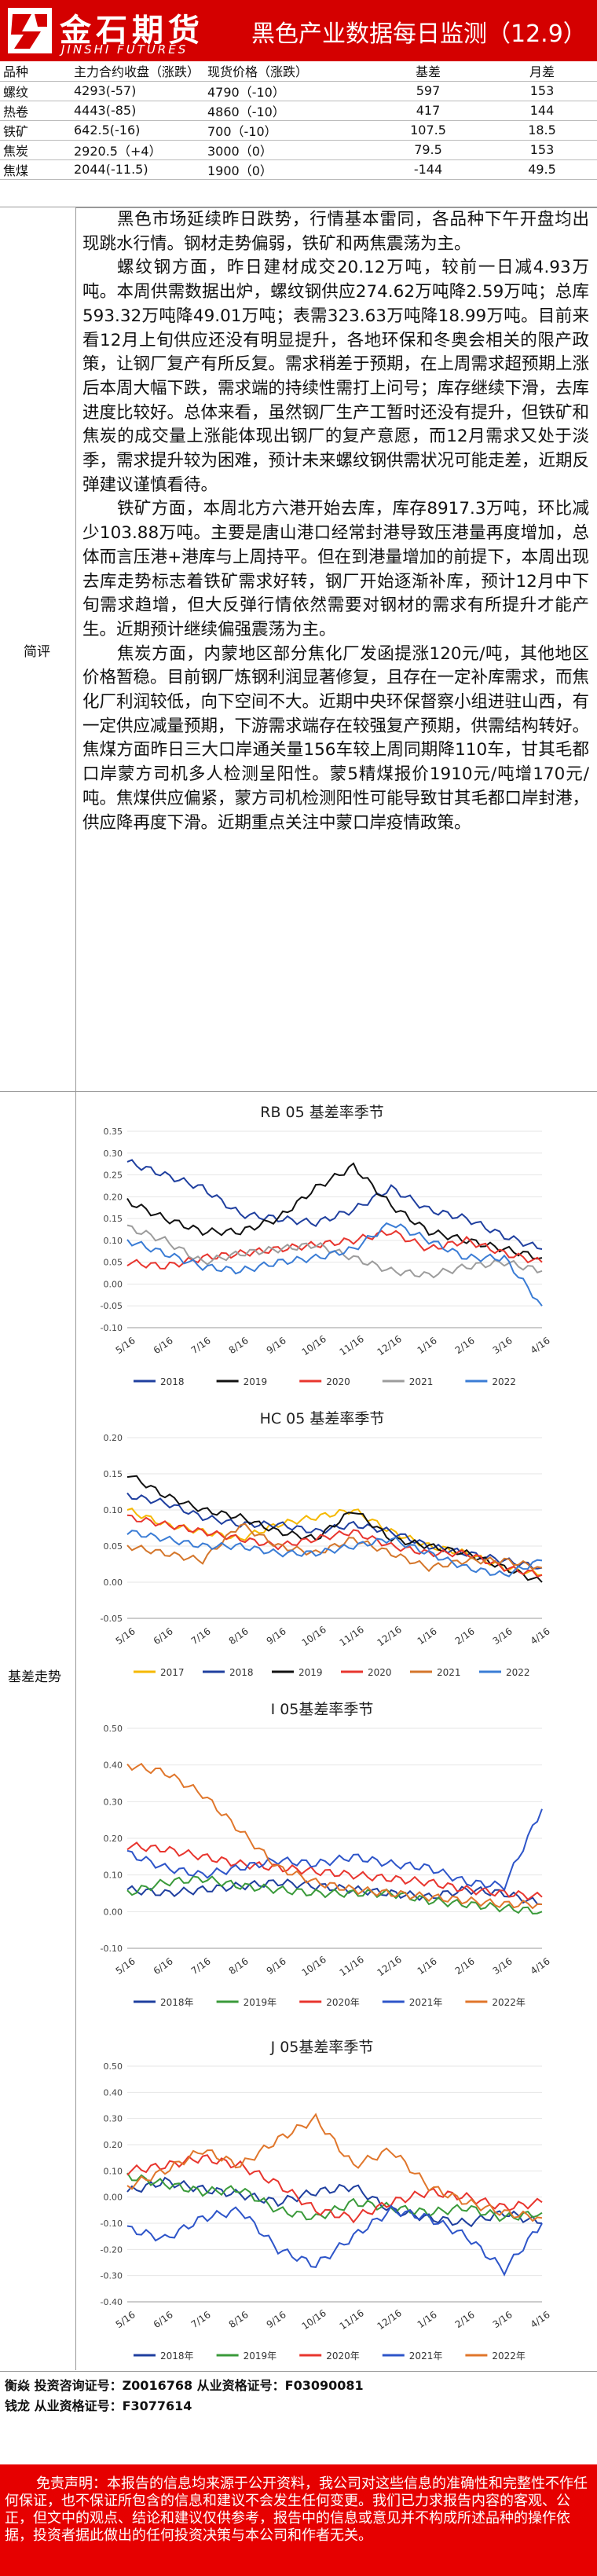  What do you see at coordinates (30, 30) in the screenshot?
I see `logo-mark-icon` at bounding box center [30, 30].